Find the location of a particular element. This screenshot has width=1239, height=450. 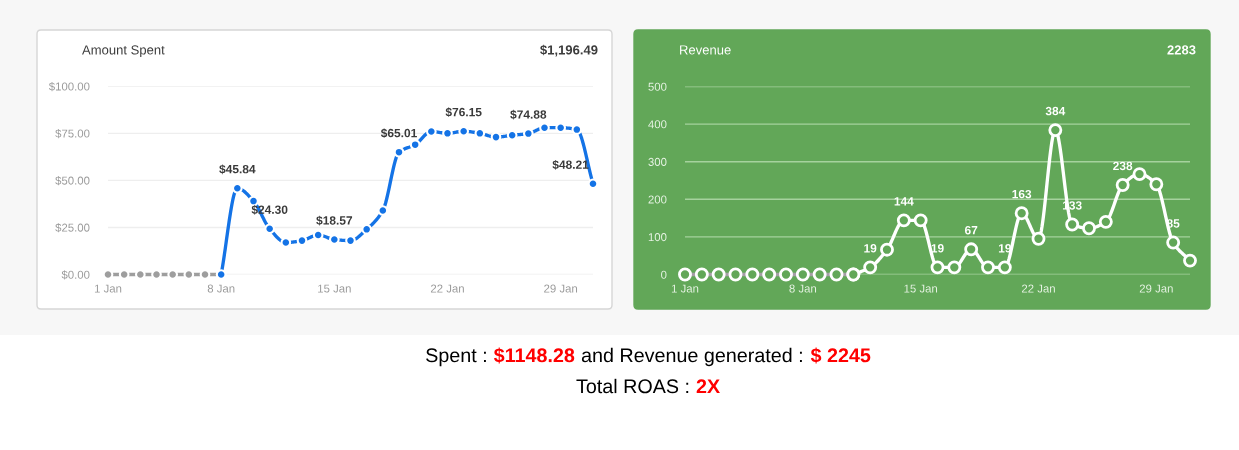

text: Total ROAS : is located at coordinates (632, 386).